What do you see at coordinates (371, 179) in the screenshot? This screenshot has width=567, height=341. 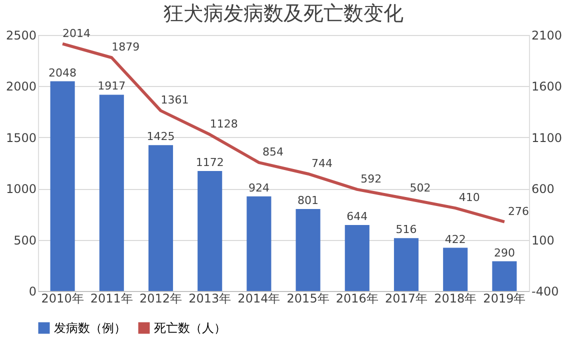 I see `data-label: 592` at bounding box center [371, 179].